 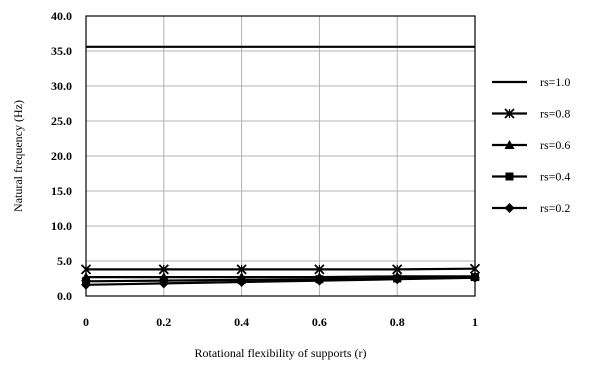 I want to click on y-tick-label: 0.0, so click(x=64, y=296).